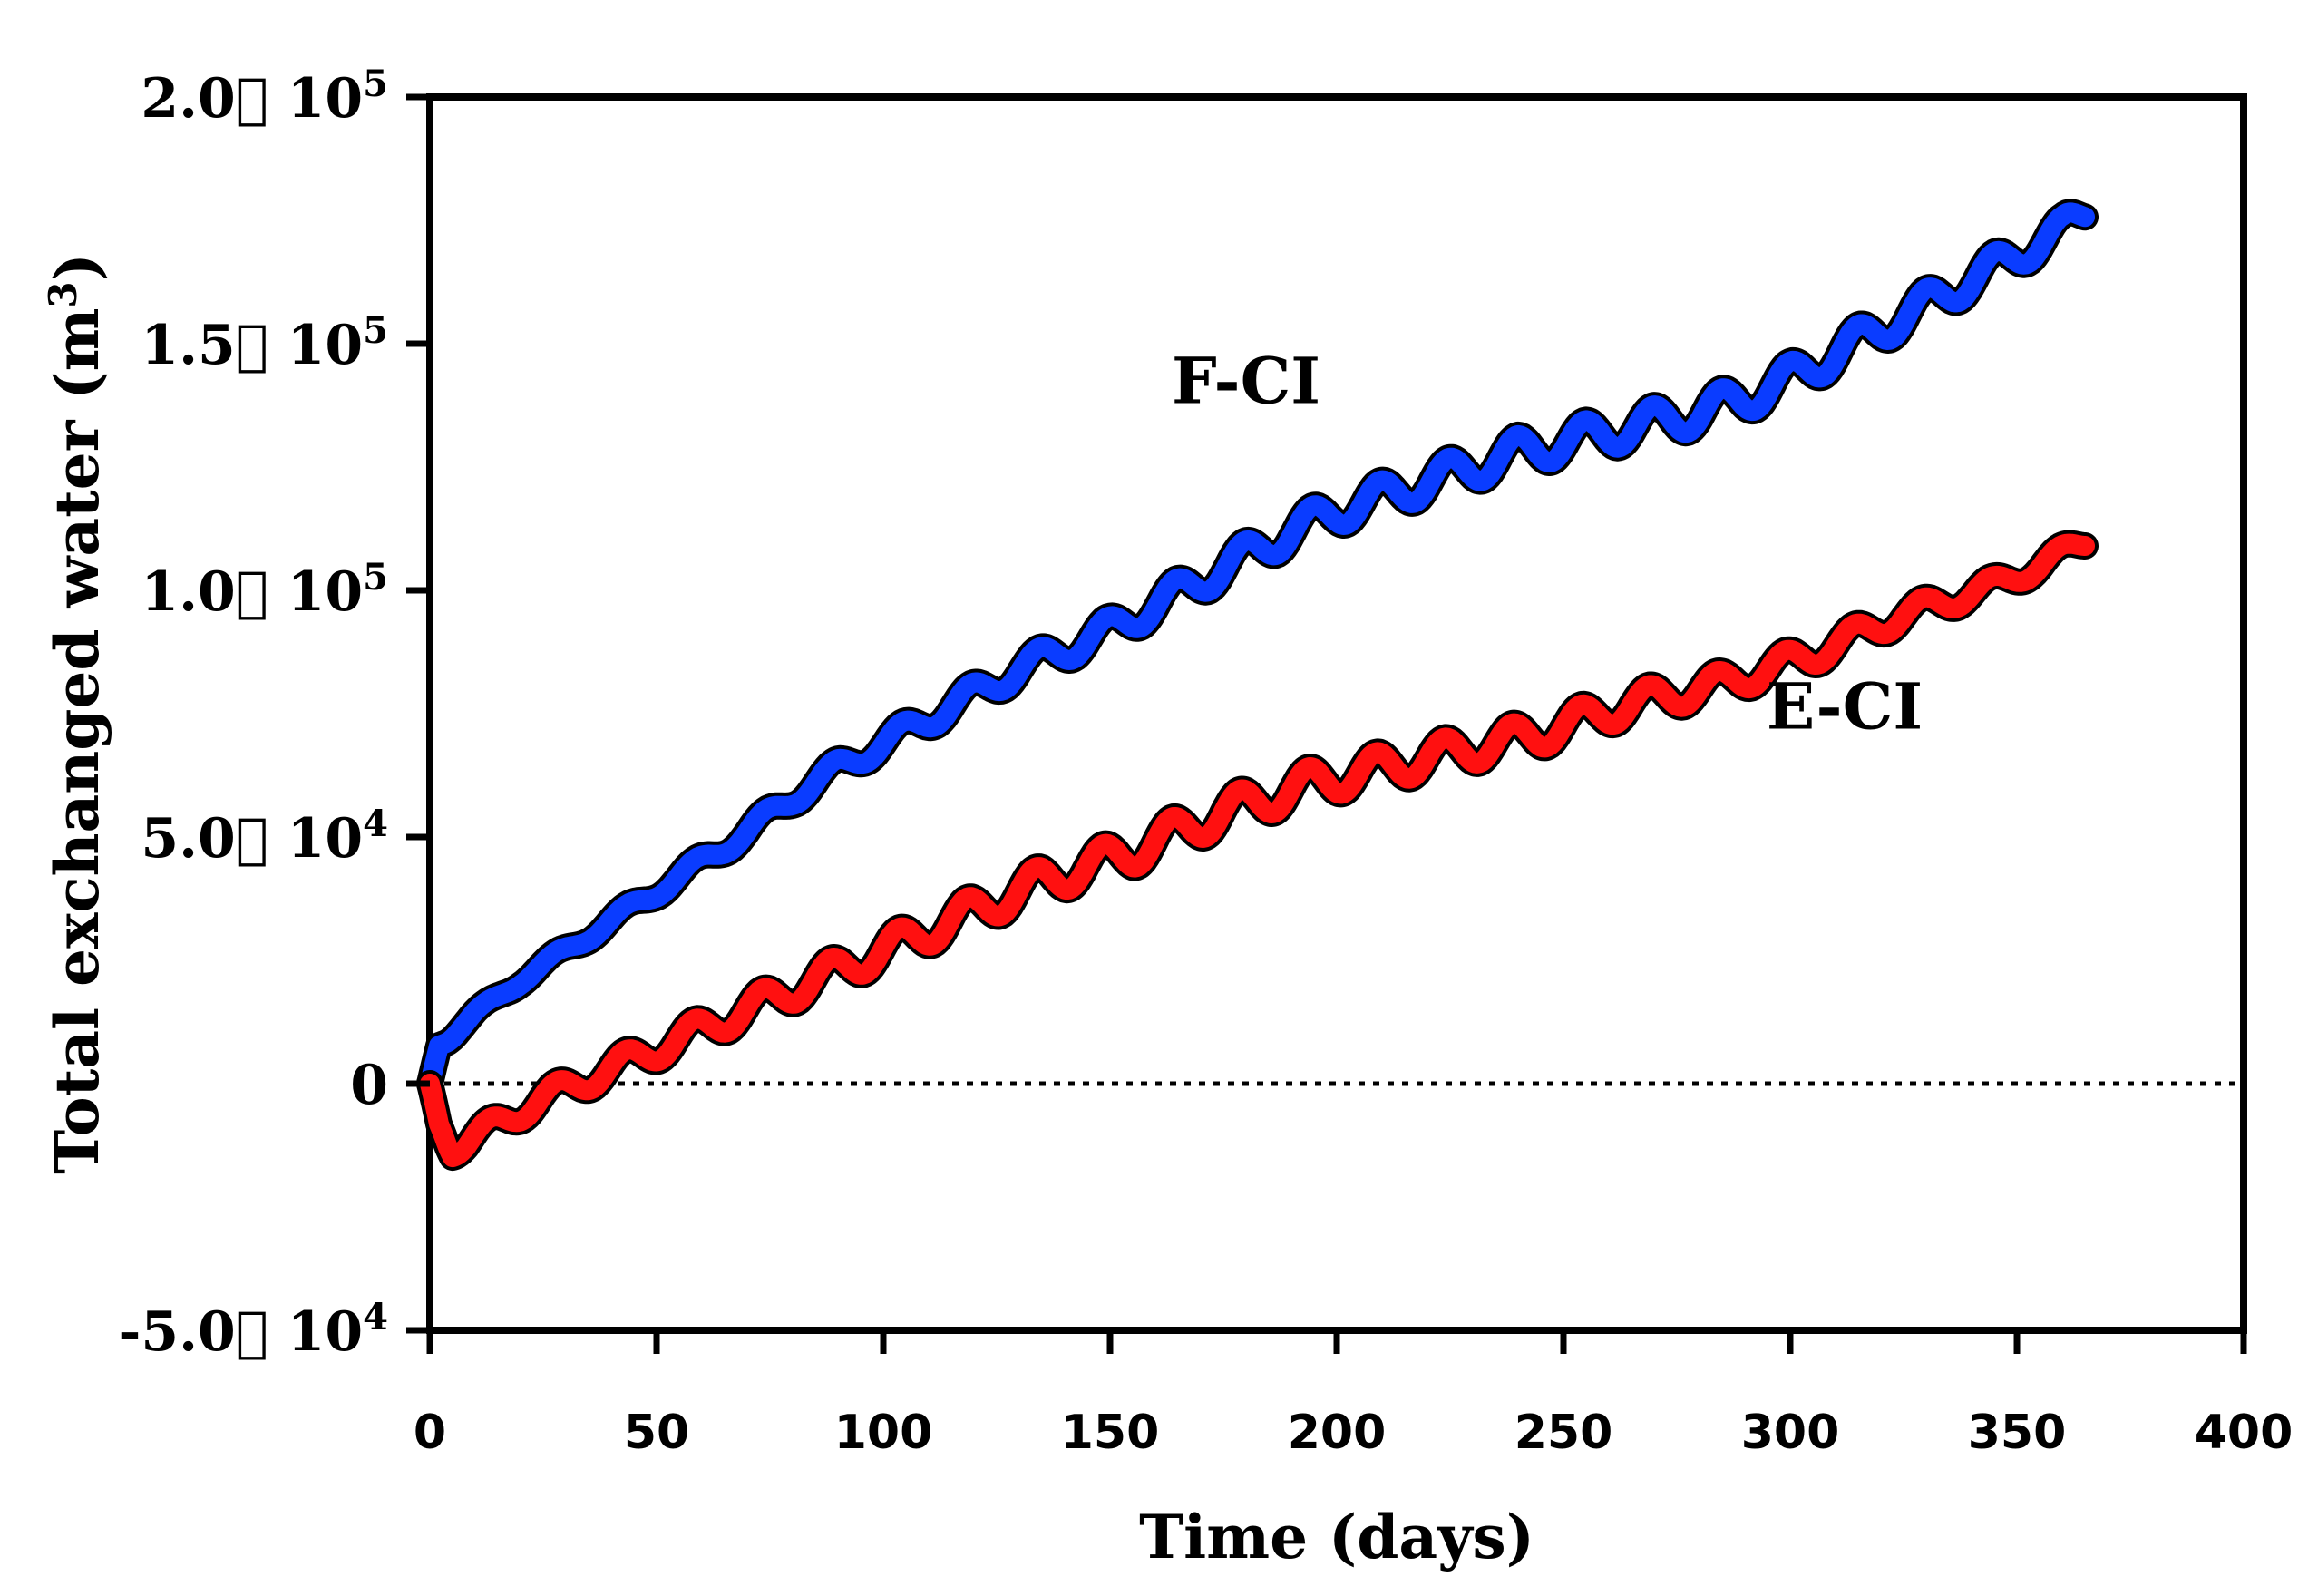 The height and width of the screenshot is (1596, 2318). I want to click on x-tick-label: 50, so click(656, 1433).